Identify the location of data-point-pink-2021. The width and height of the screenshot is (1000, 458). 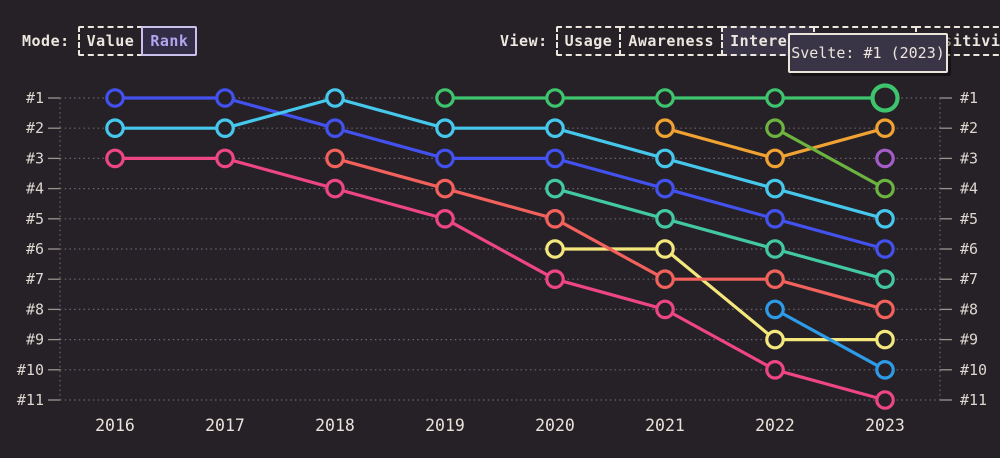
(665, 309).